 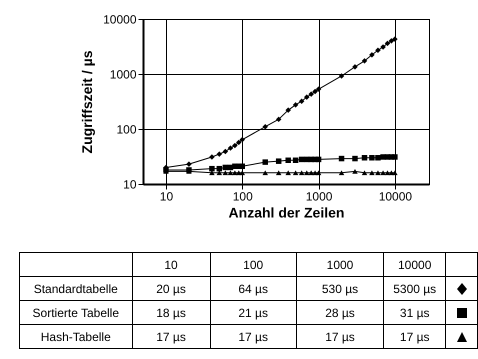 I want to click on x-tick-label: 1000, so click(x=319, y=197).